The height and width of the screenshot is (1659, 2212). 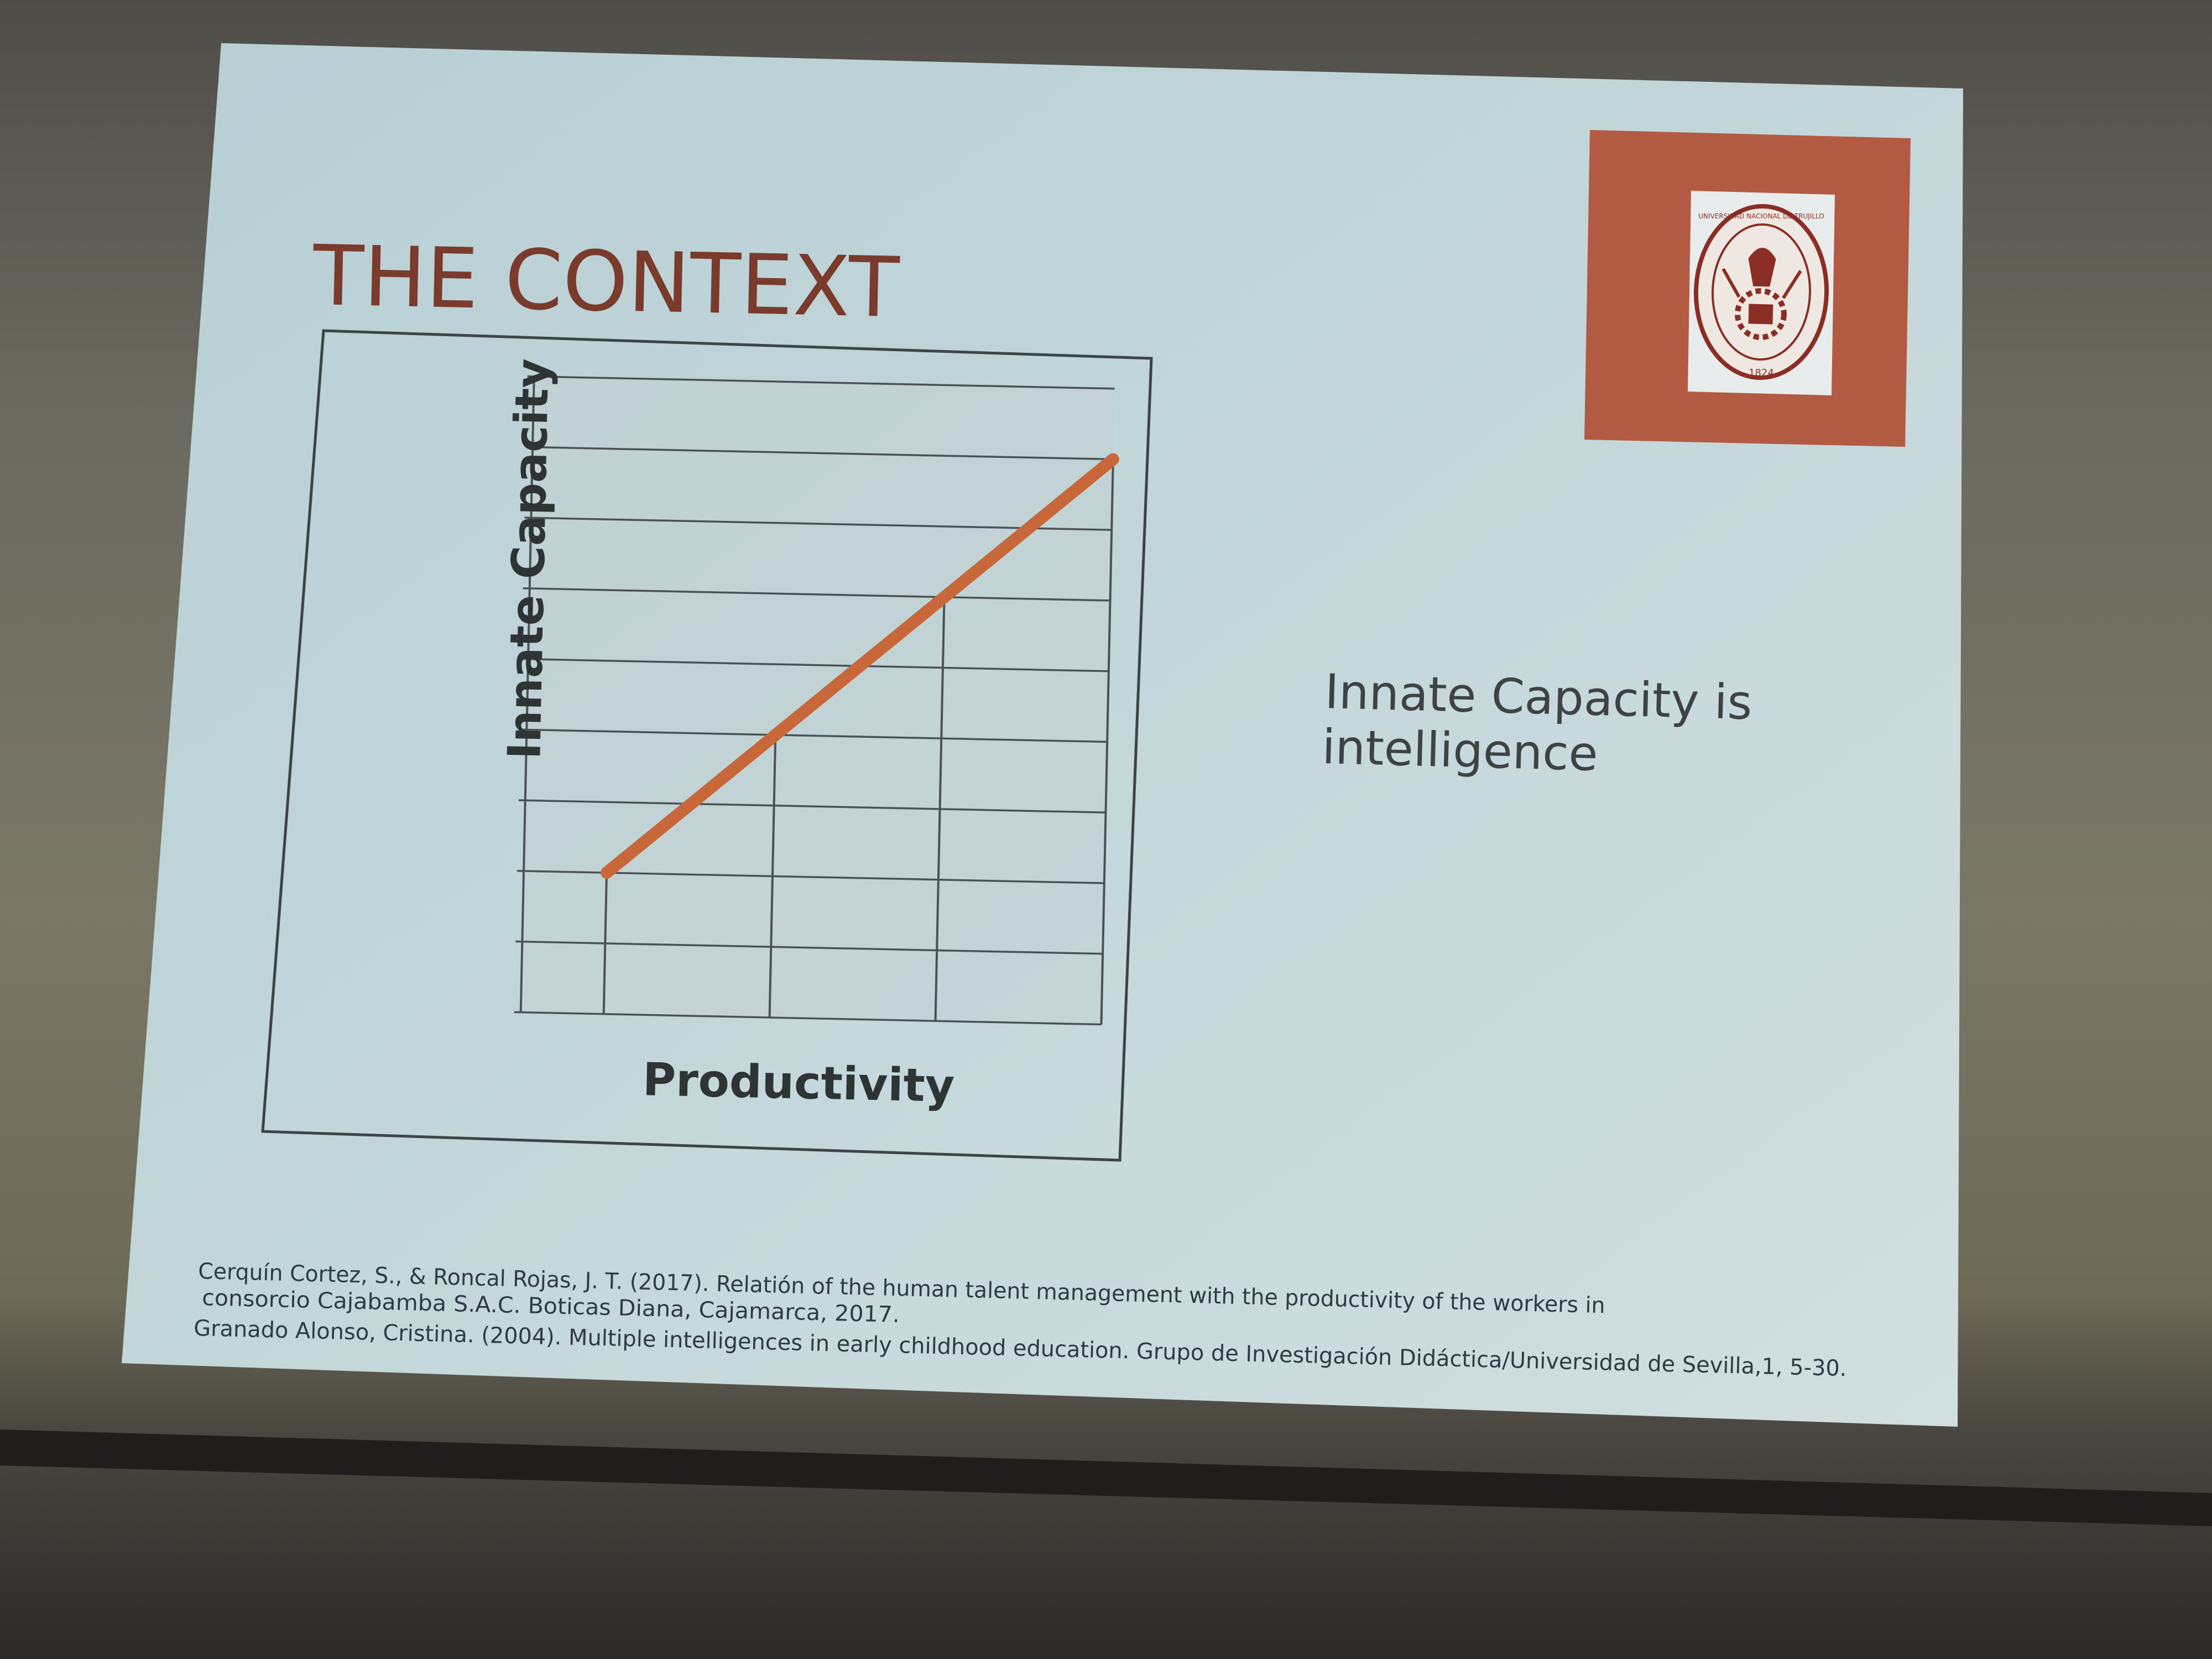 I want to click on university-logo: UNIVERSIDAD NACIONAL DE TRUJILLO 1824, so click(x=1747, y=288).